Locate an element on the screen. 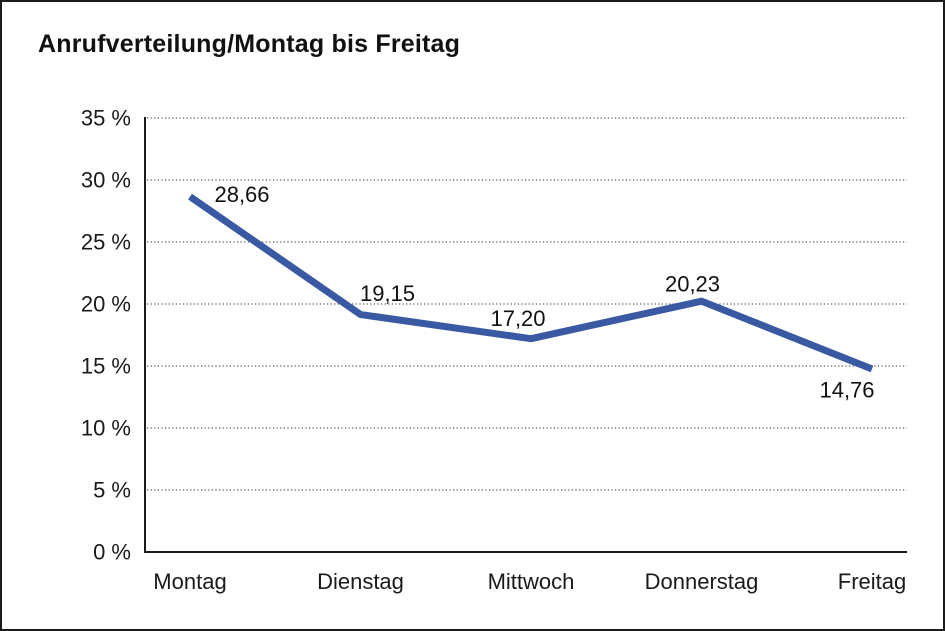 Image resolution: width=945 pixels, height=631 pixels. y-tick-label: 25 % is located at coordinates (106, 242).